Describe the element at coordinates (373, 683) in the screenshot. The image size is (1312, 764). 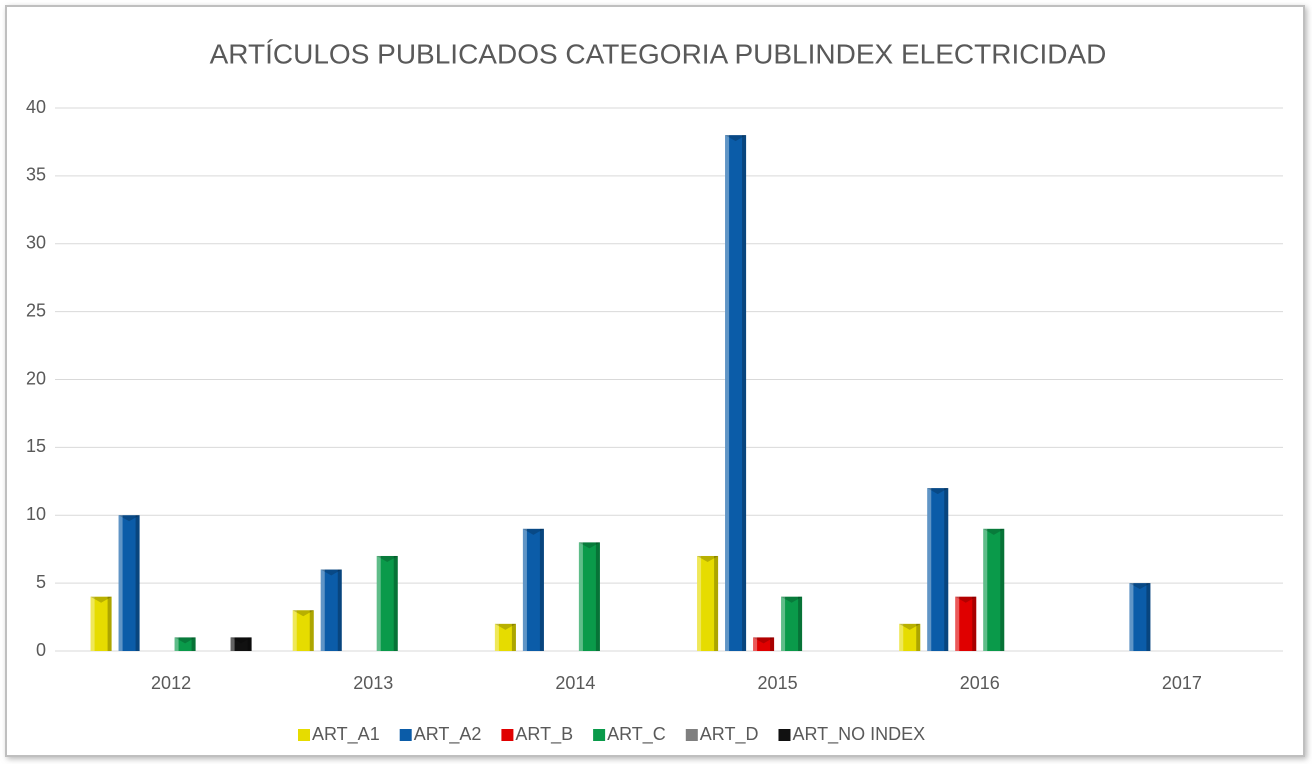
I see `x-tick-label: 2013` at that location.